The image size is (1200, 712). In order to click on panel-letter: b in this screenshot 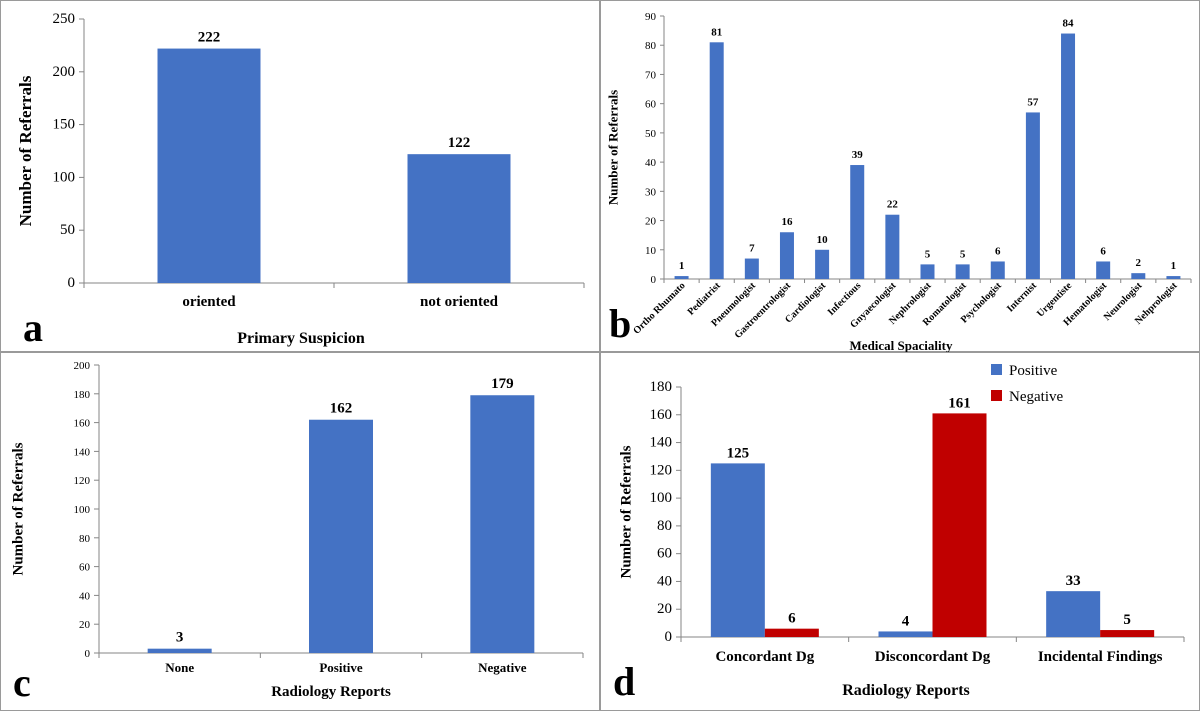, I will do `click(620, 323)`.